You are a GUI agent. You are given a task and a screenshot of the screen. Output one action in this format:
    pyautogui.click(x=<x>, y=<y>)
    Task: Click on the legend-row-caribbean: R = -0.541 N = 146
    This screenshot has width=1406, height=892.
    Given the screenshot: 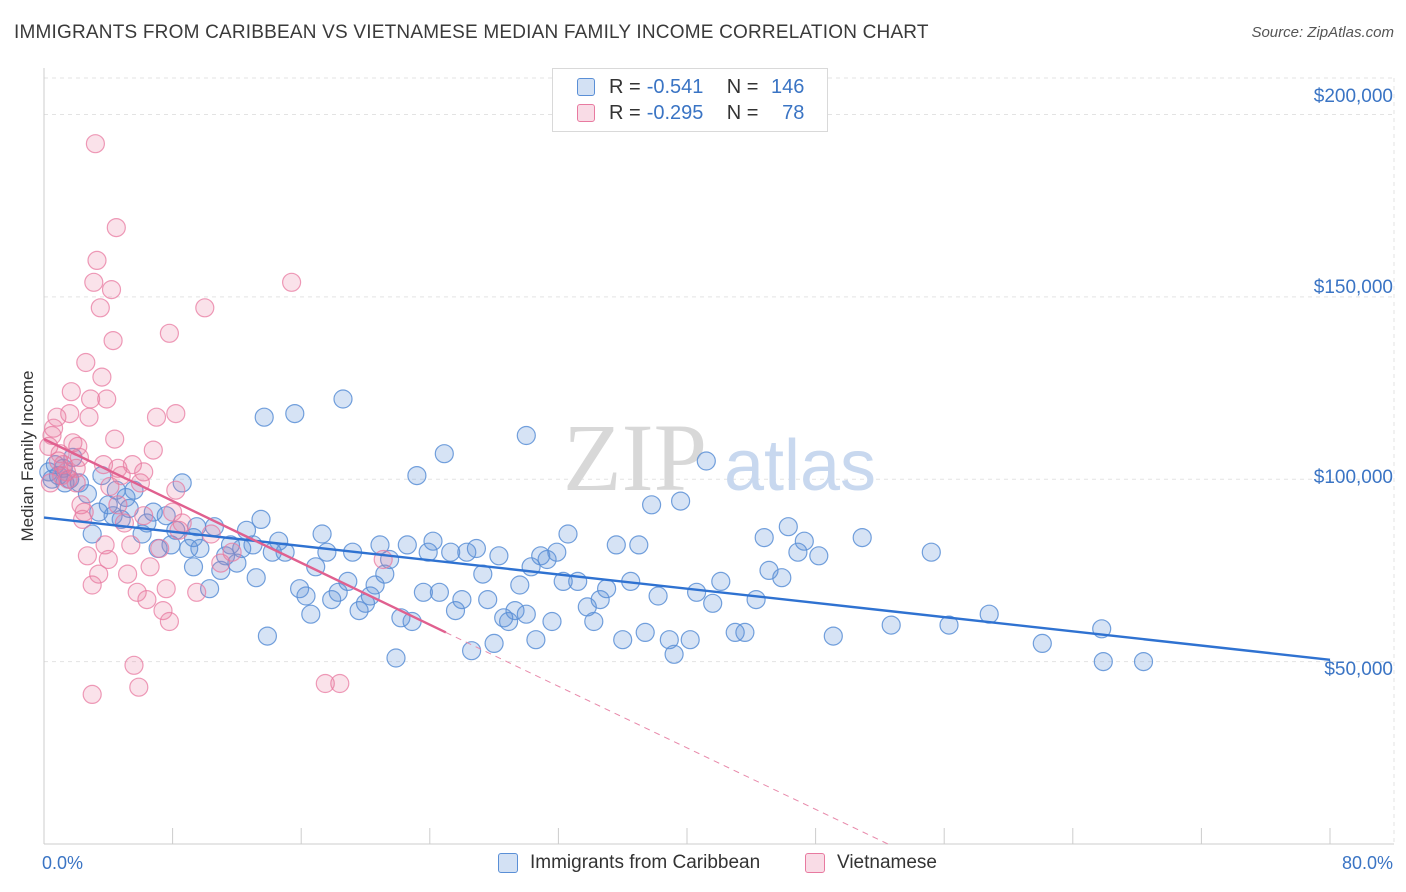 What is the action you would take?
    pyautogui.click(x=690, y=87)
    